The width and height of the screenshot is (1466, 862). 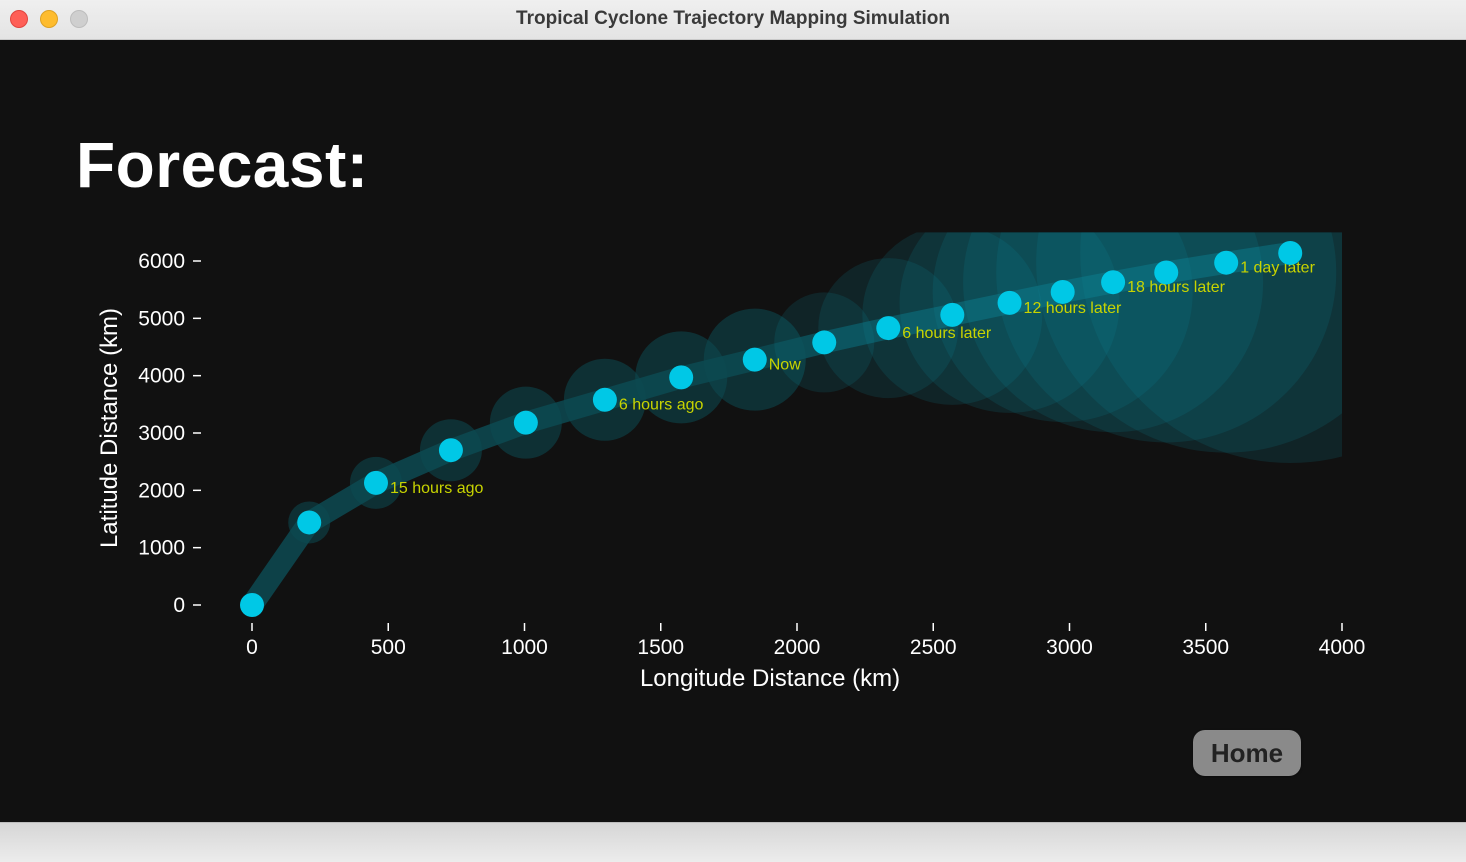 I want to click on point-label: 18 hours later, so click(x=1176, y=287).